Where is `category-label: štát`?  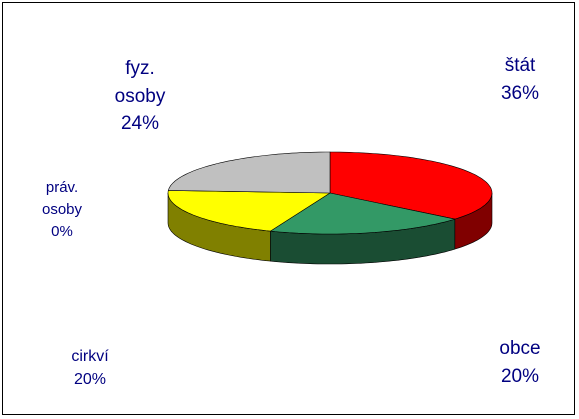 category-label: štát is located at coordinates (520, 65).